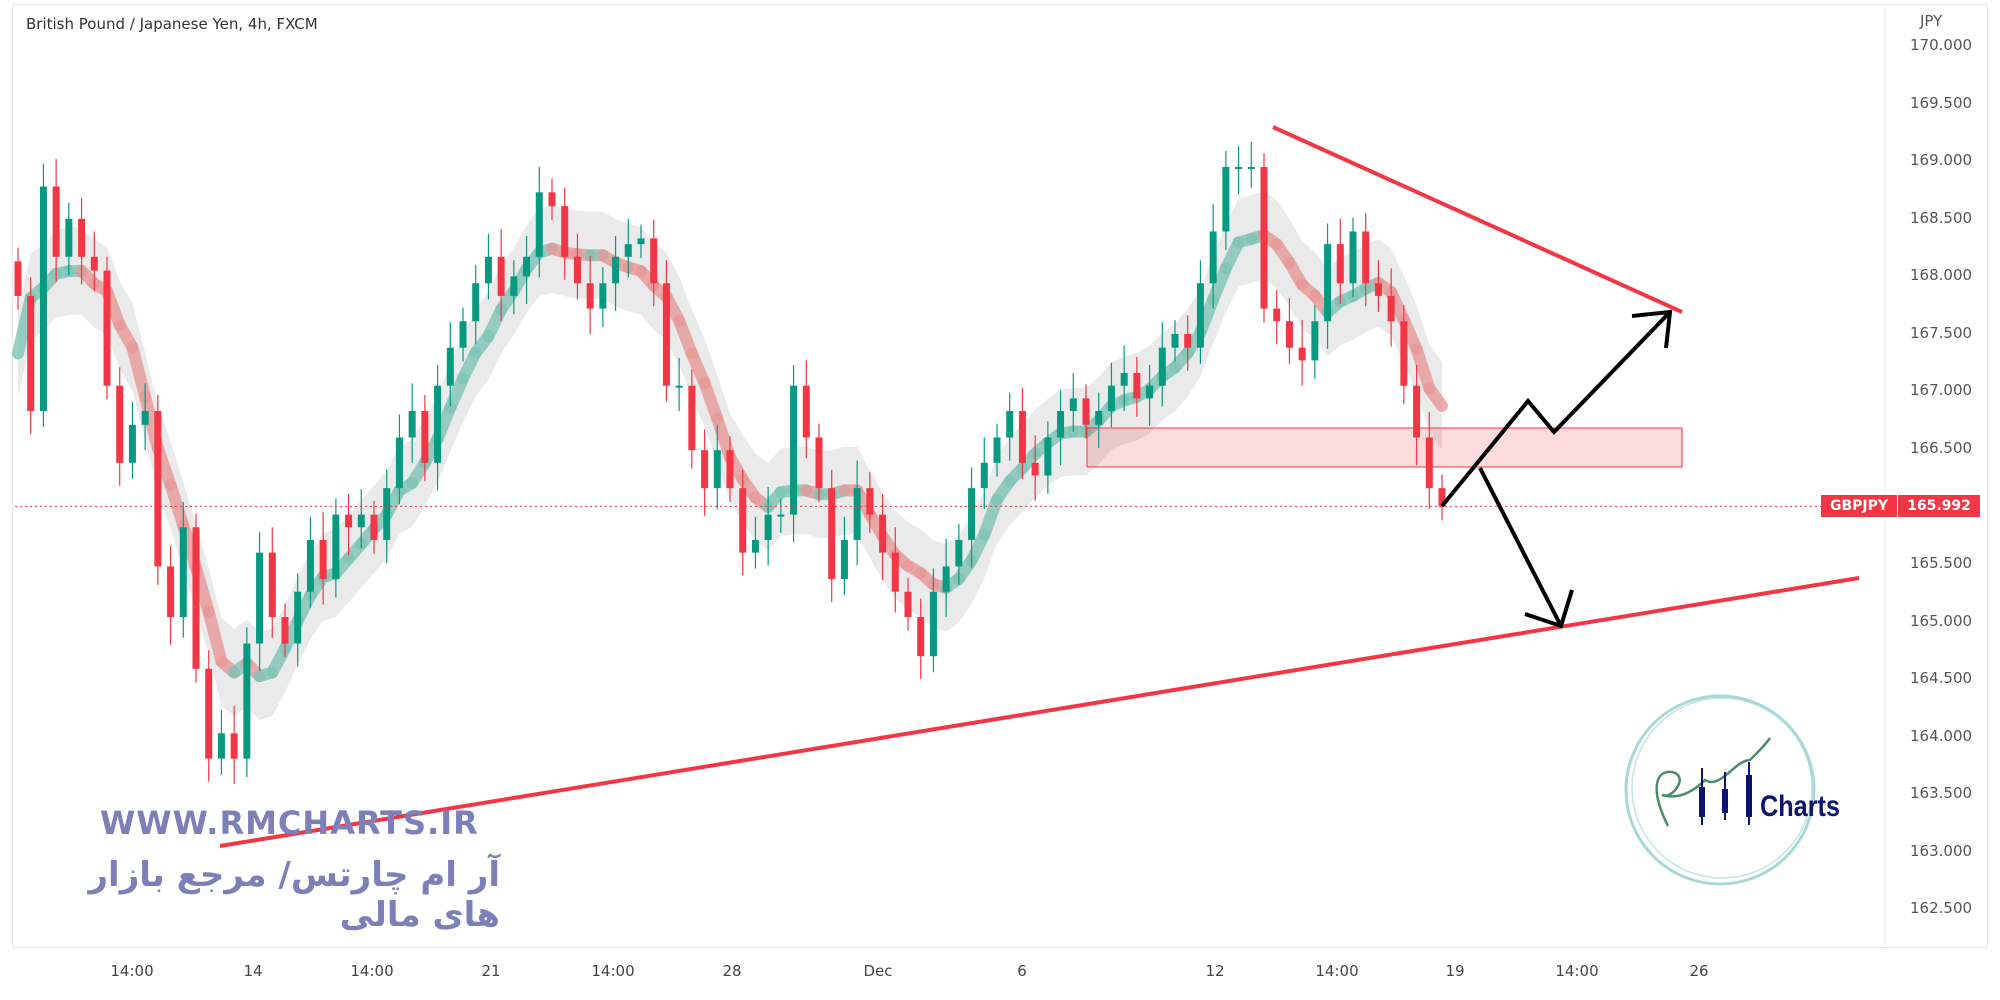 The width and height of the screenshot is (2000, 1000). Describe the element at coordinates (1941, 793) in the screenshot. I see `price-tick-label: 163.500` at that location.